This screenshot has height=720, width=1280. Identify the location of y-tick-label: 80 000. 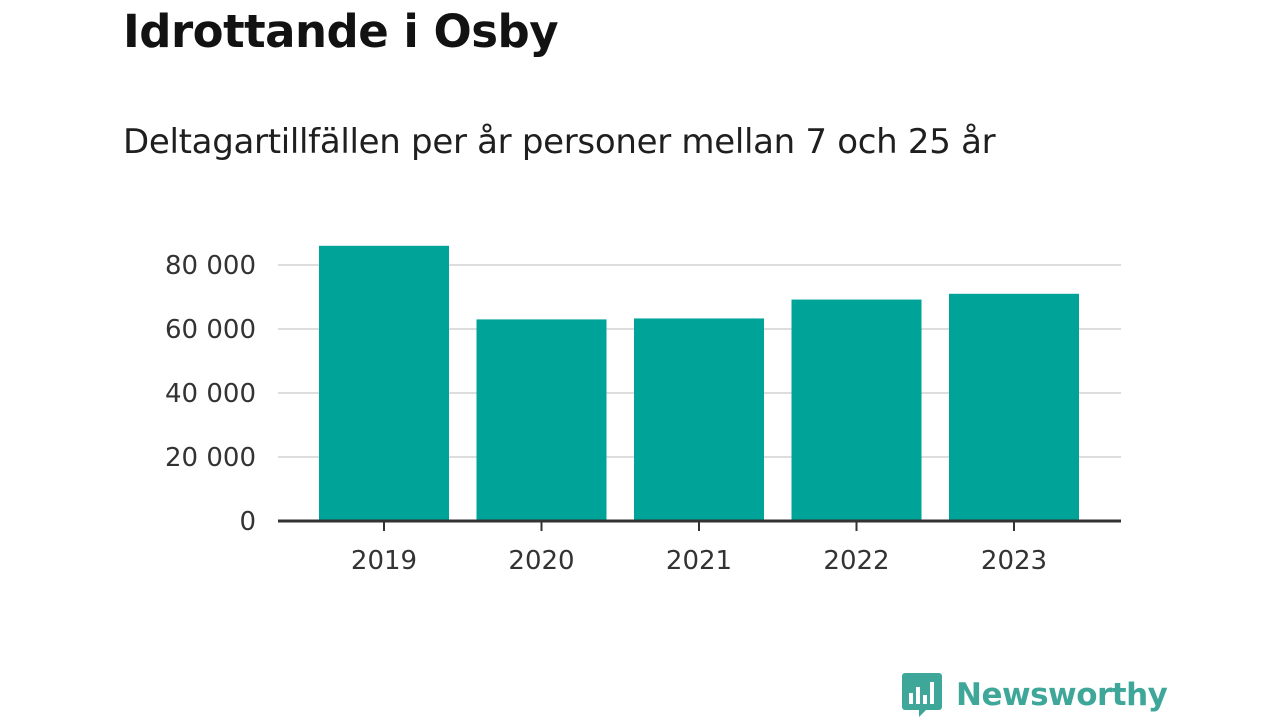
(210, 266).